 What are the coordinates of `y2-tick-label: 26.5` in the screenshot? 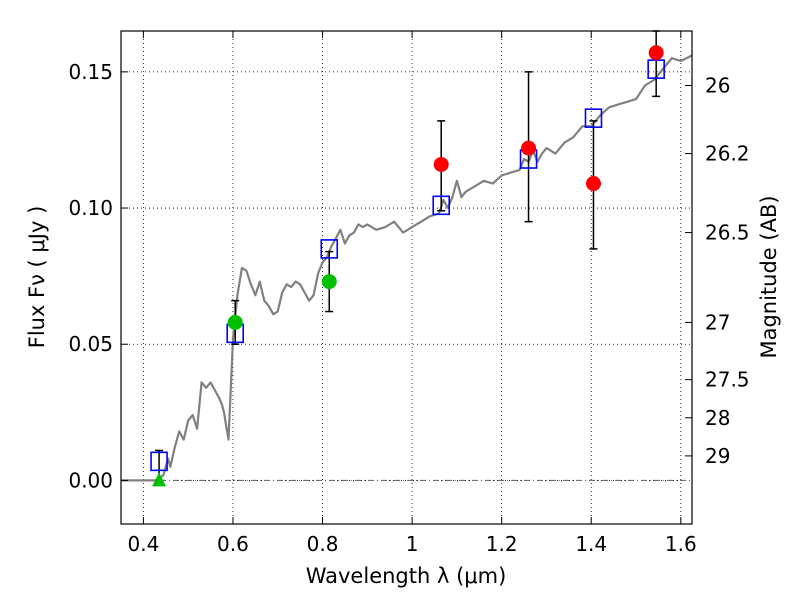 It's located at (727, 233).